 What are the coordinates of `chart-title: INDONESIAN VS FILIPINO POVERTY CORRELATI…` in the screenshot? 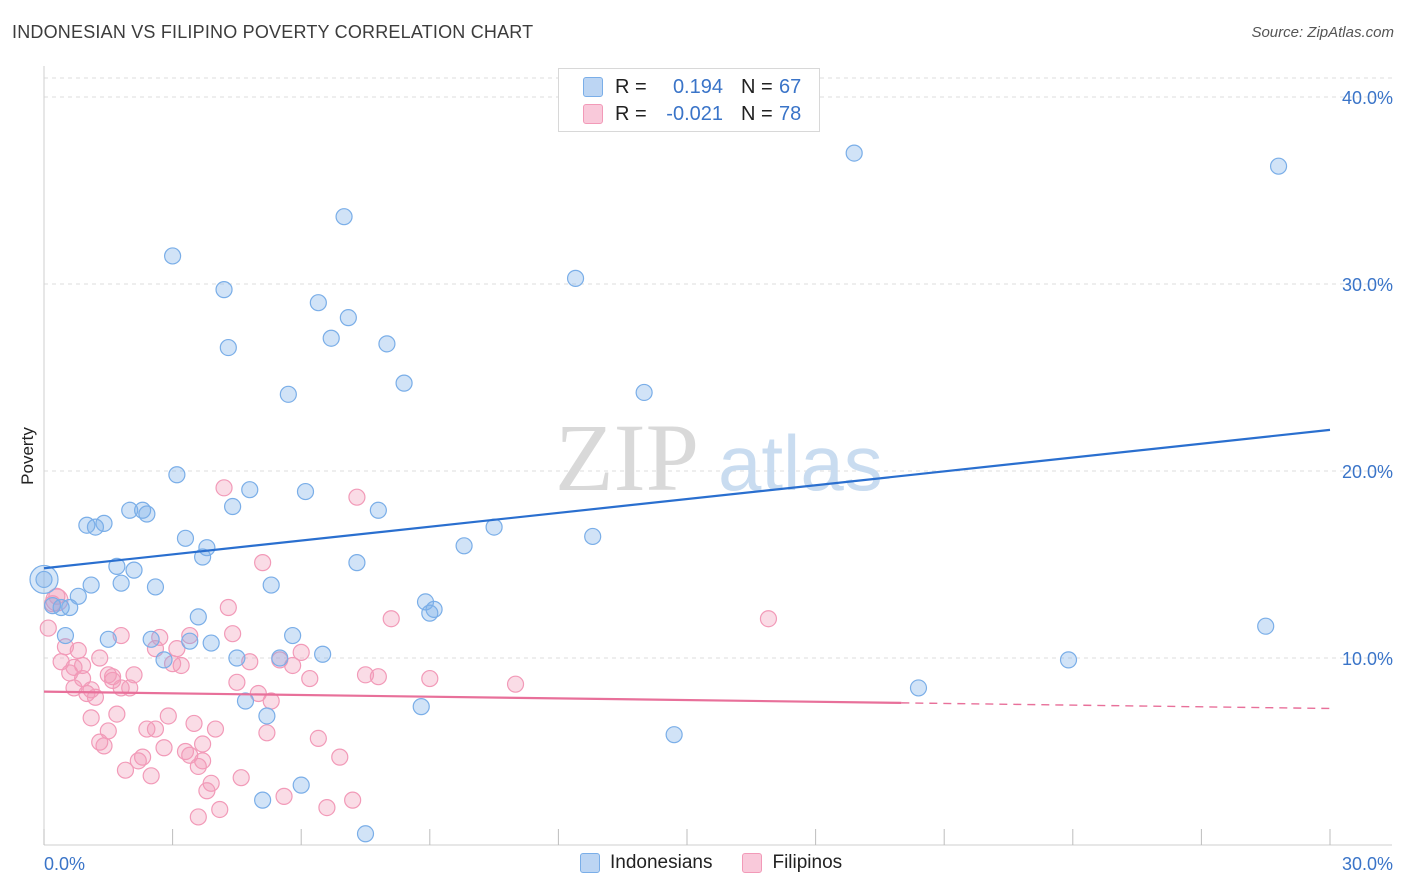 It's located at (273, 32).